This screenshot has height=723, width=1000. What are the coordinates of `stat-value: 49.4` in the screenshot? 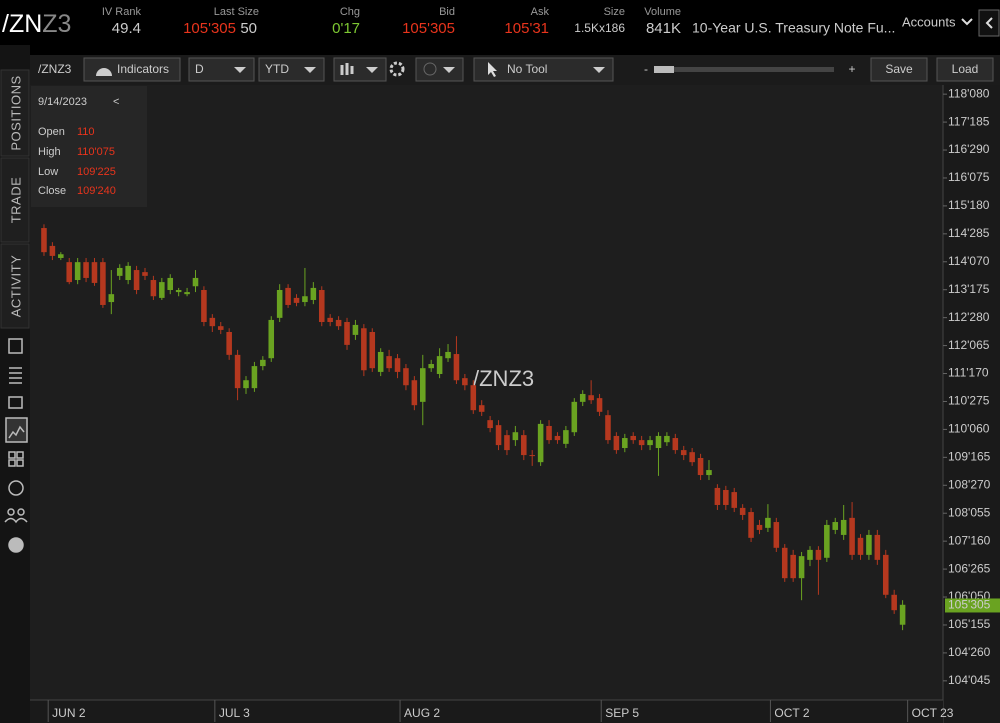 It's located at (126, 28).